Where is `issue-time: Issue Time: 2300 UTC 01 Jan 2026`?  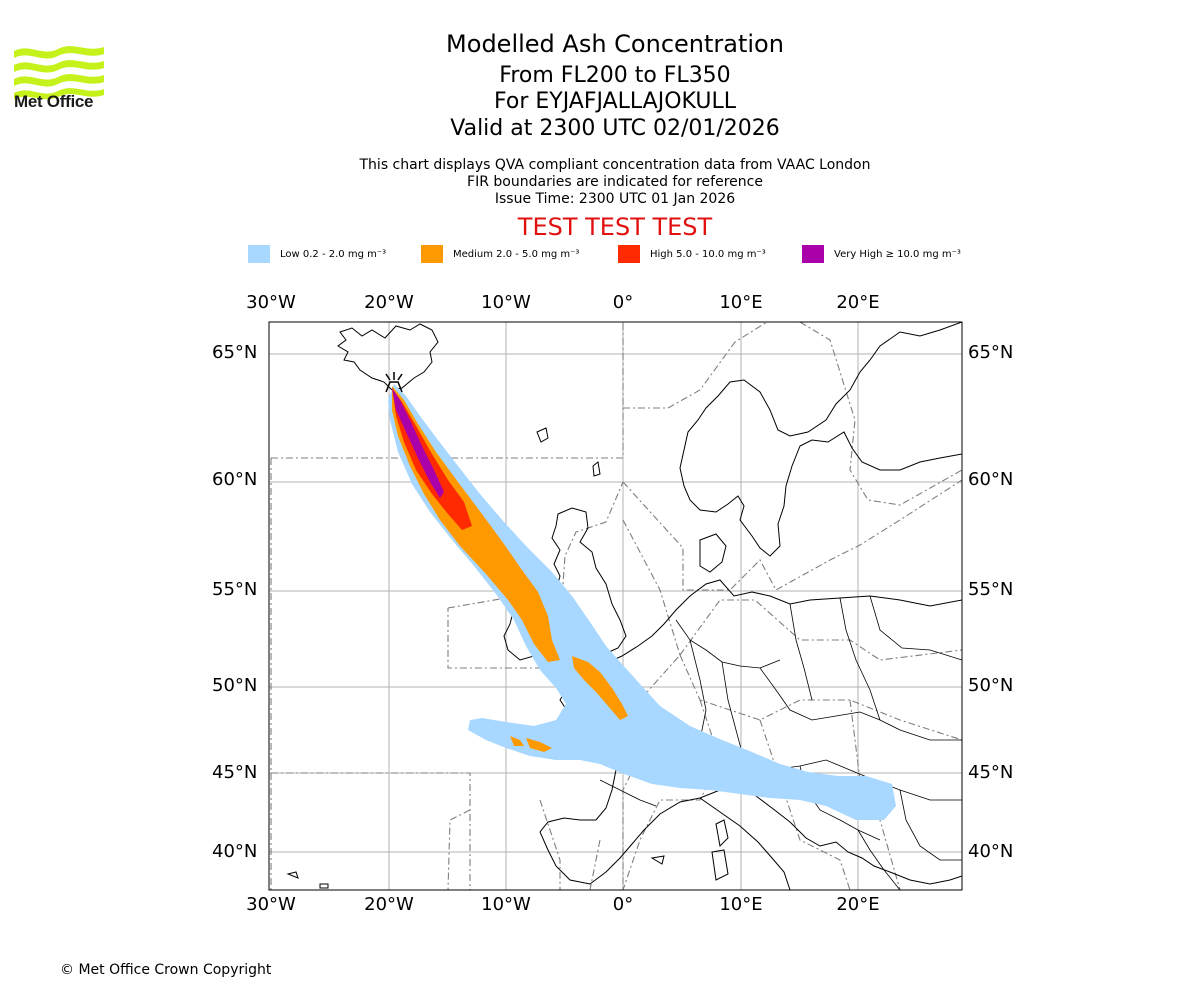
issue-time: Issue Time: 2300 UTC 01 Jan 2026 is located at coordinates (615, 199).